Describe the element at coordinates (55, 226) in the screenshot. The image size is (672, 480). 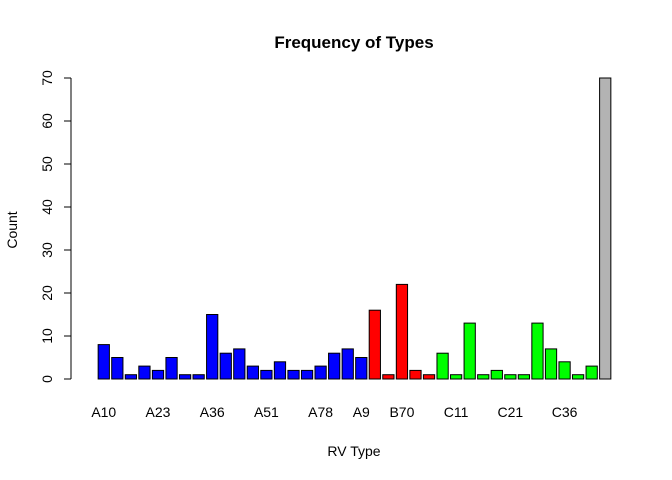
I see `y-axis: 0 10 20 30 40 50 60 70` at that location.